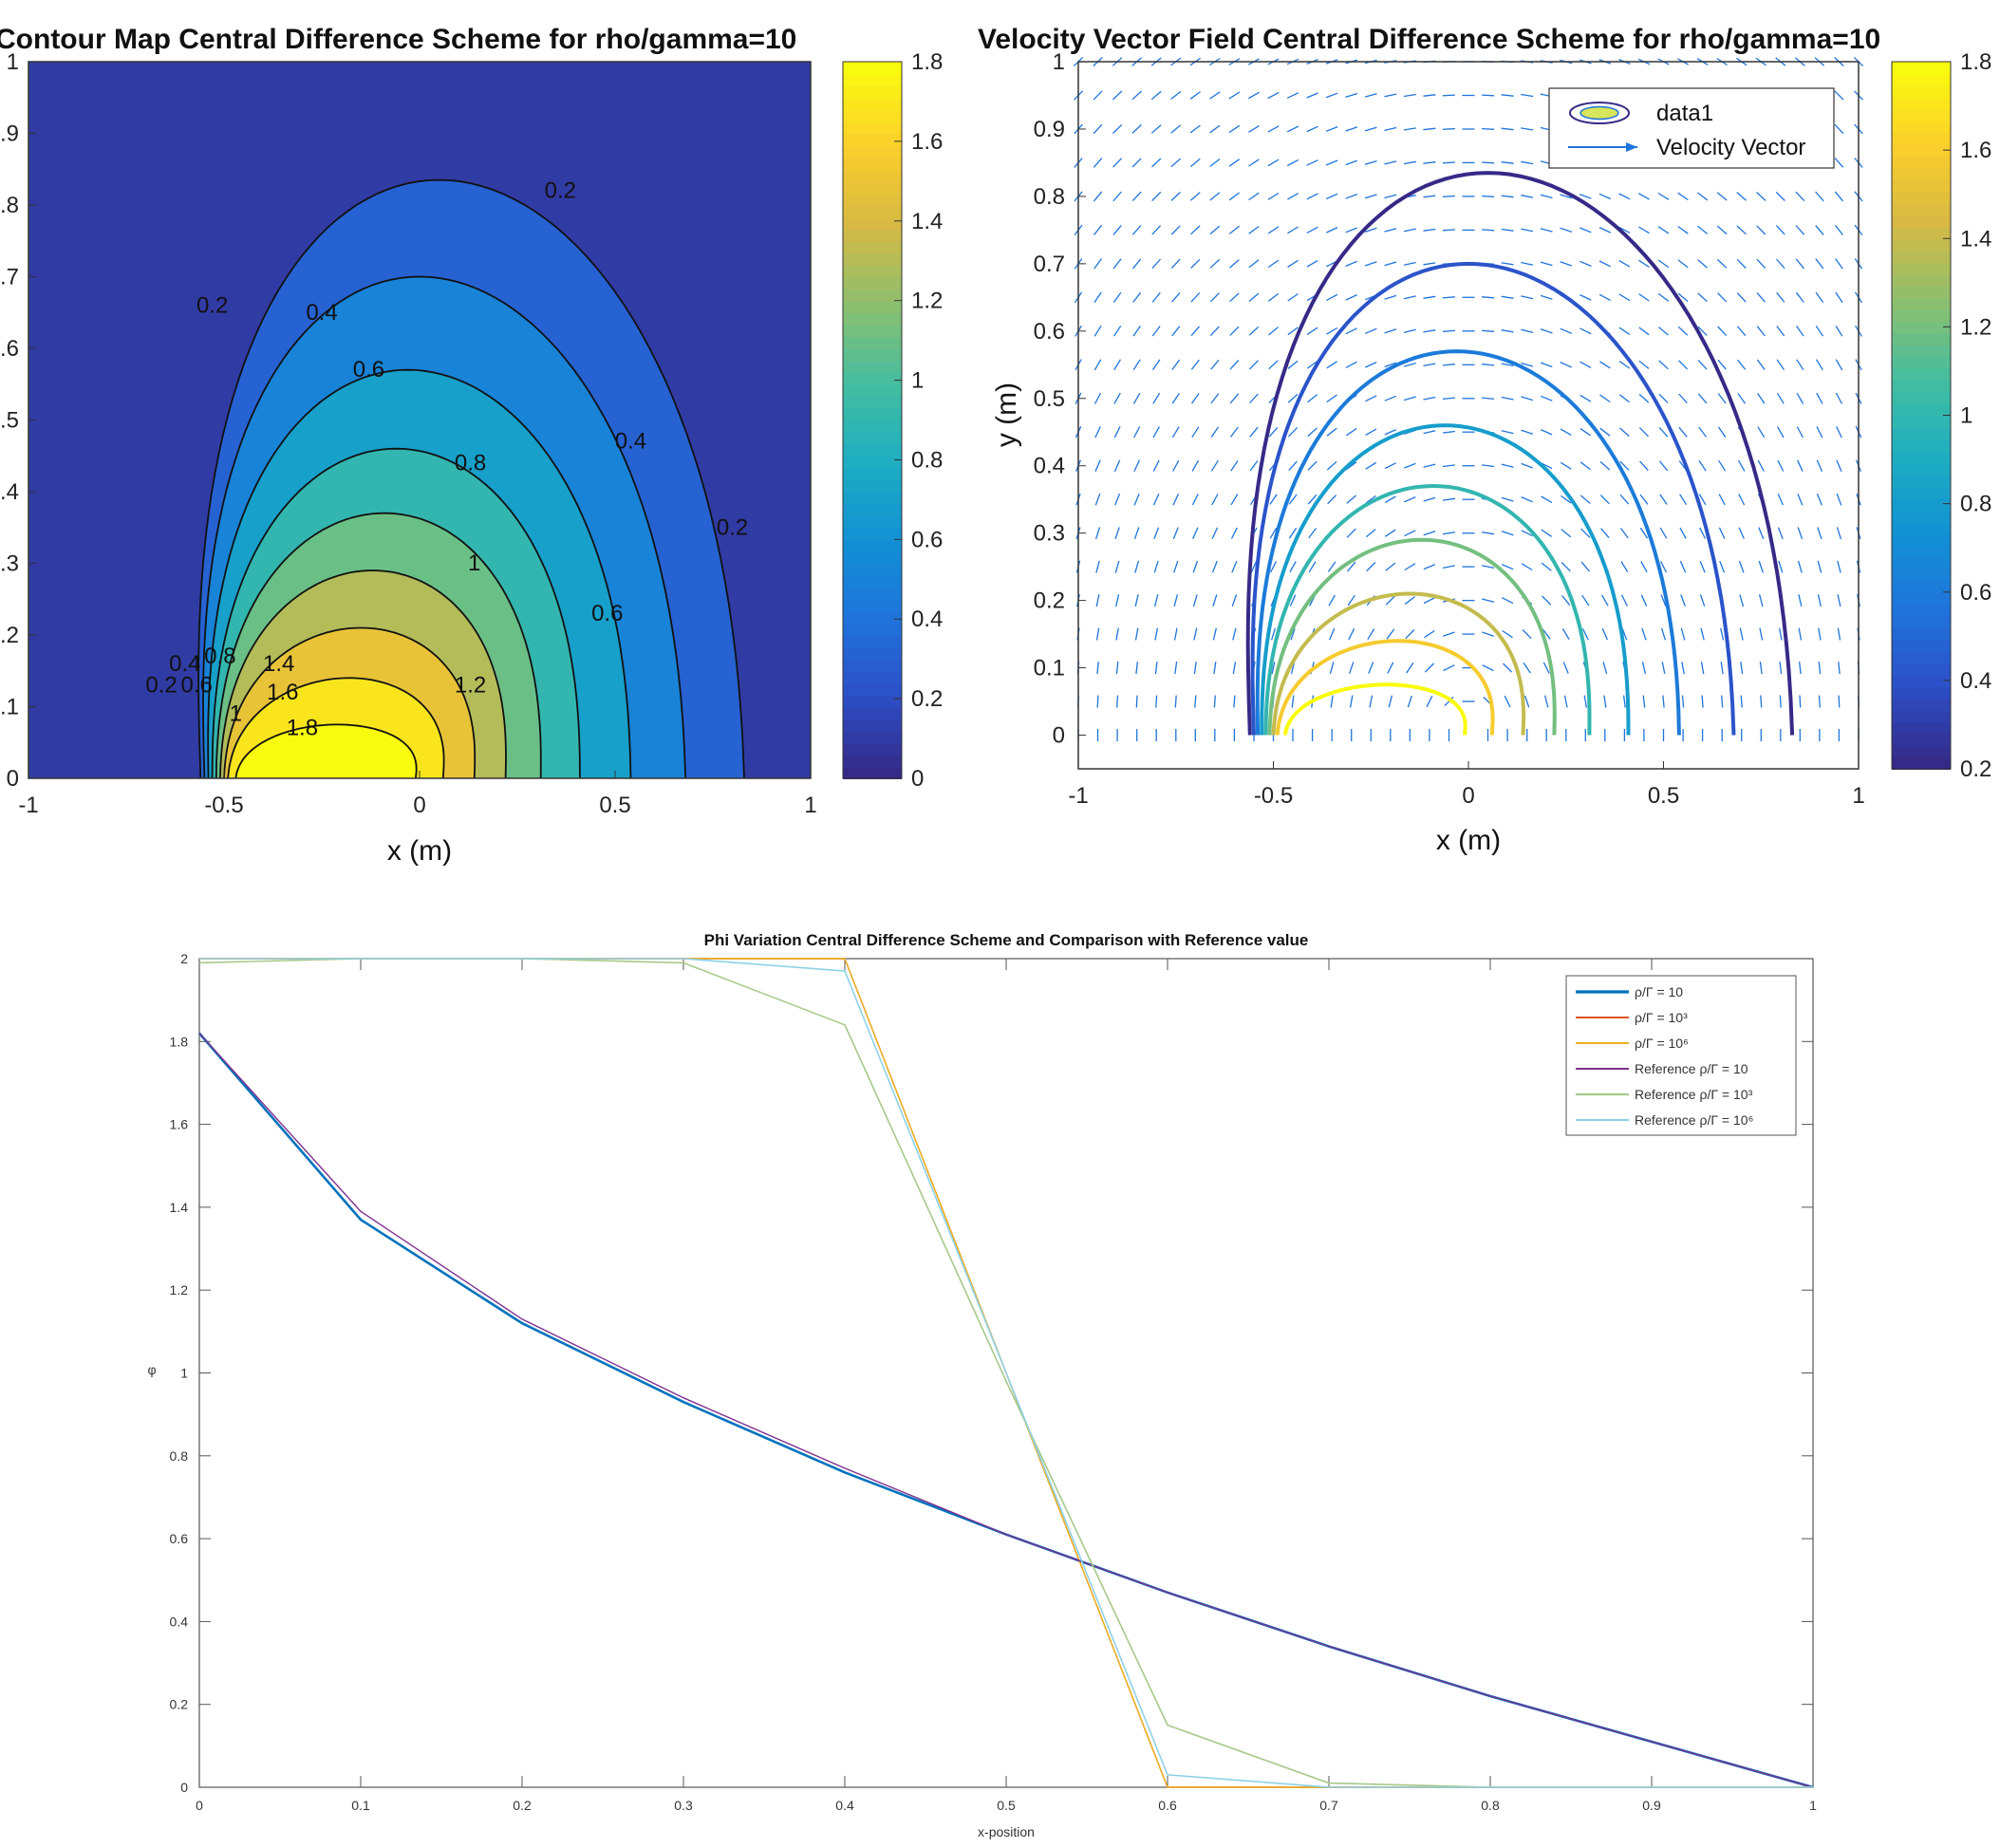 This screenshot has height=1848, width=2000. I want to click on legend-entry-label: Reference ρ/Γ = 10³, so click(1694, 1095).